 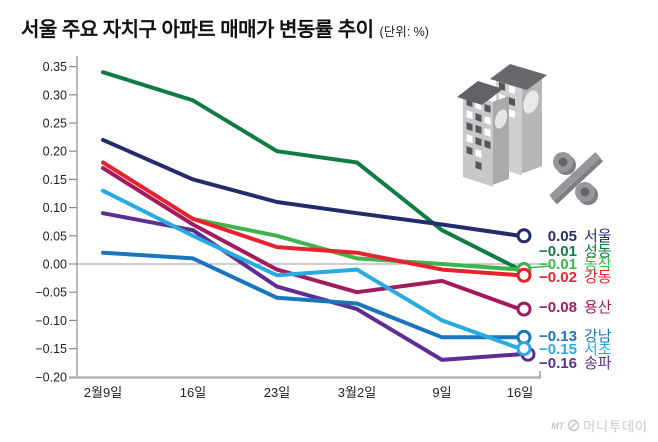 I want to click on building-front-side, so click(x=501, y=140).